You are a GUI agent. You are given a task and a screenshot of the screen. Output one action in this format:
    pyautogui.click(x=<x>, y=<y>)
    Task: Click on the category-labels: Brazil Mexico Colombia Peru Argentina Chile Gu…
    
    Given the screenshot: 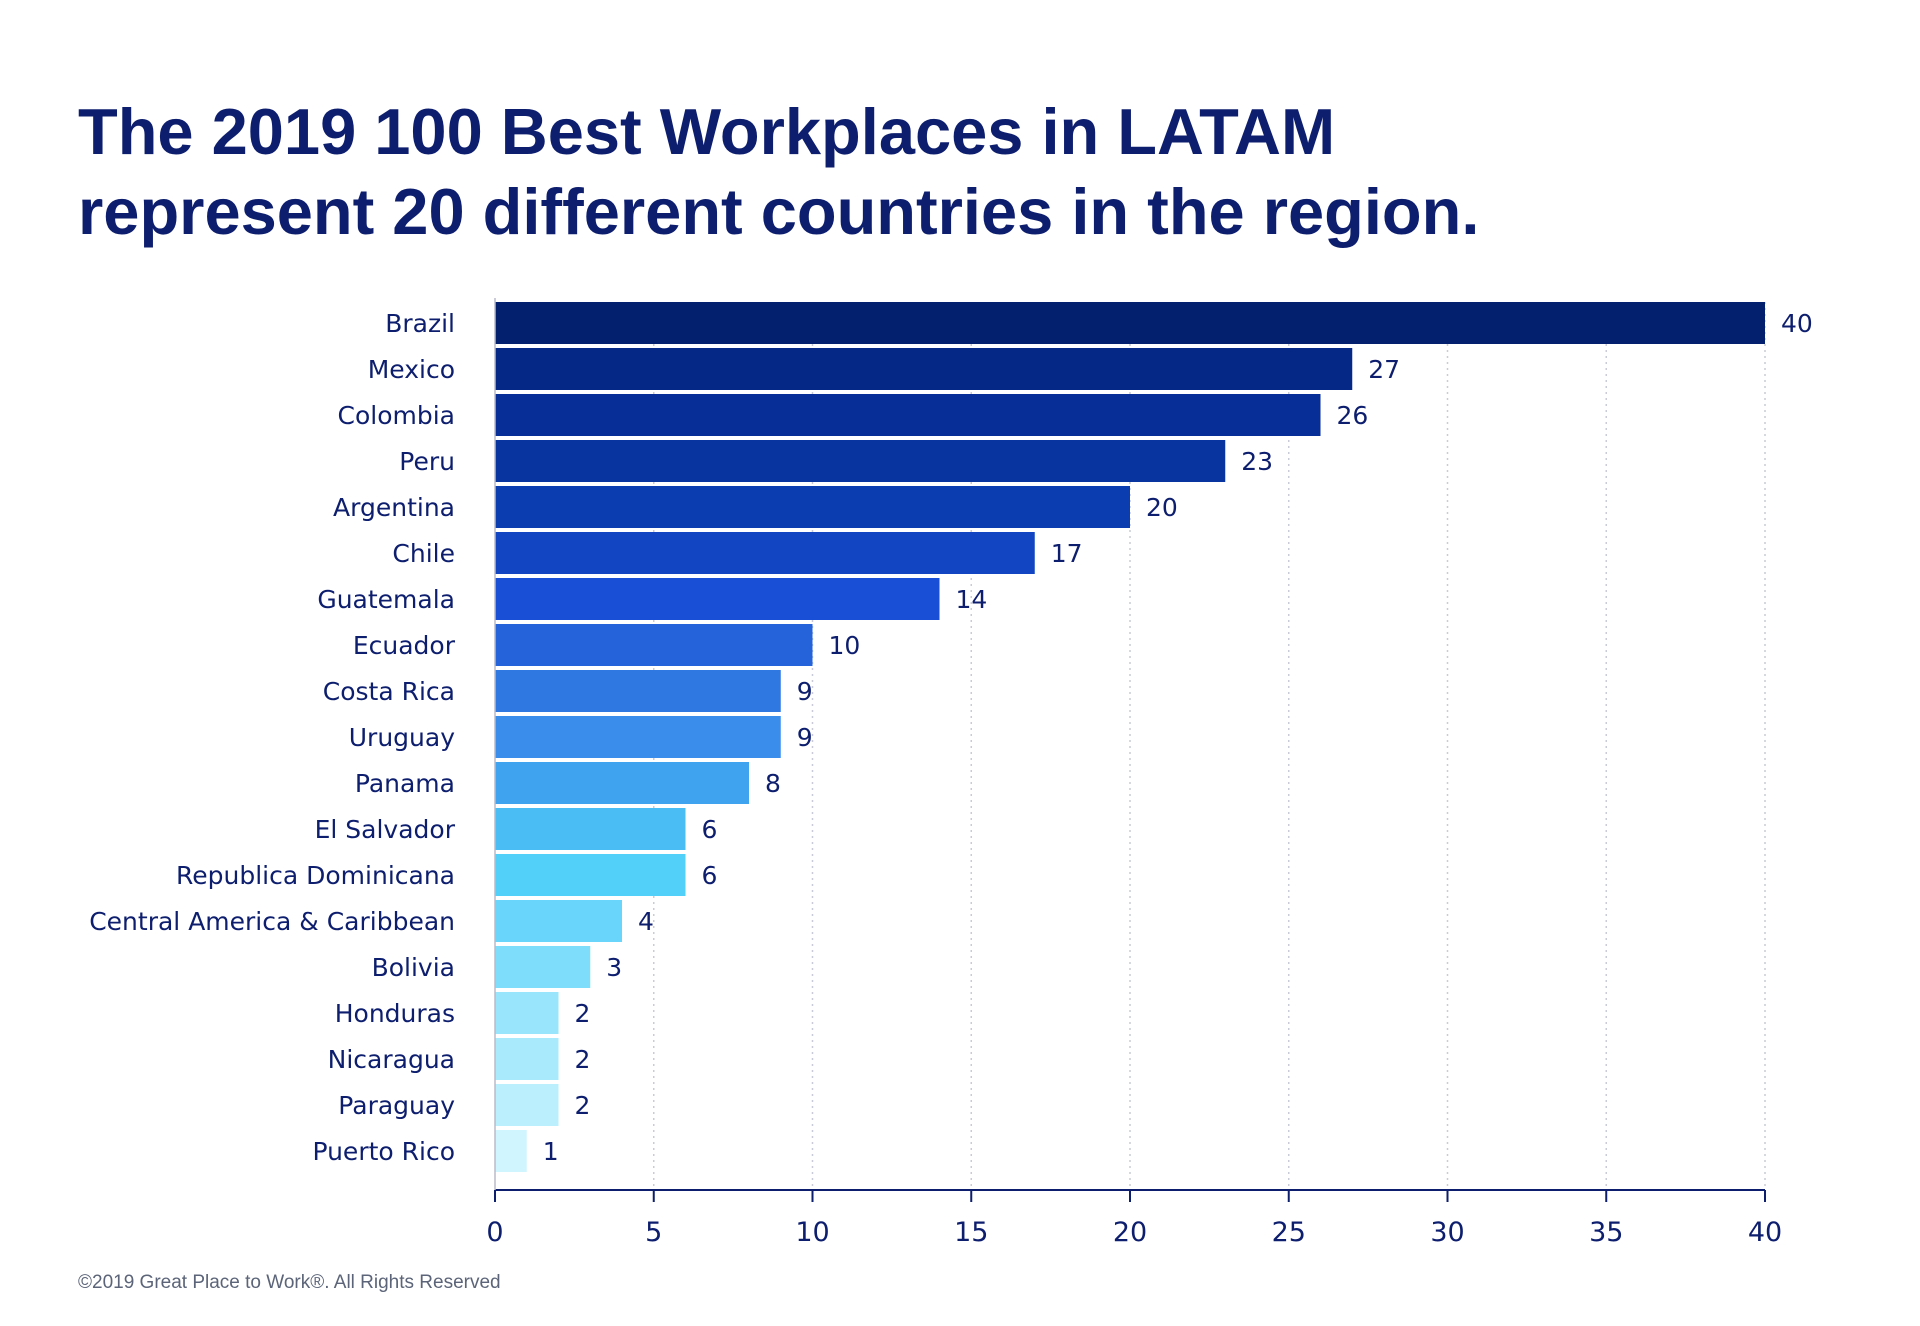 What is the action you would take?
    pyautogui.click(x=272, y=737)
    